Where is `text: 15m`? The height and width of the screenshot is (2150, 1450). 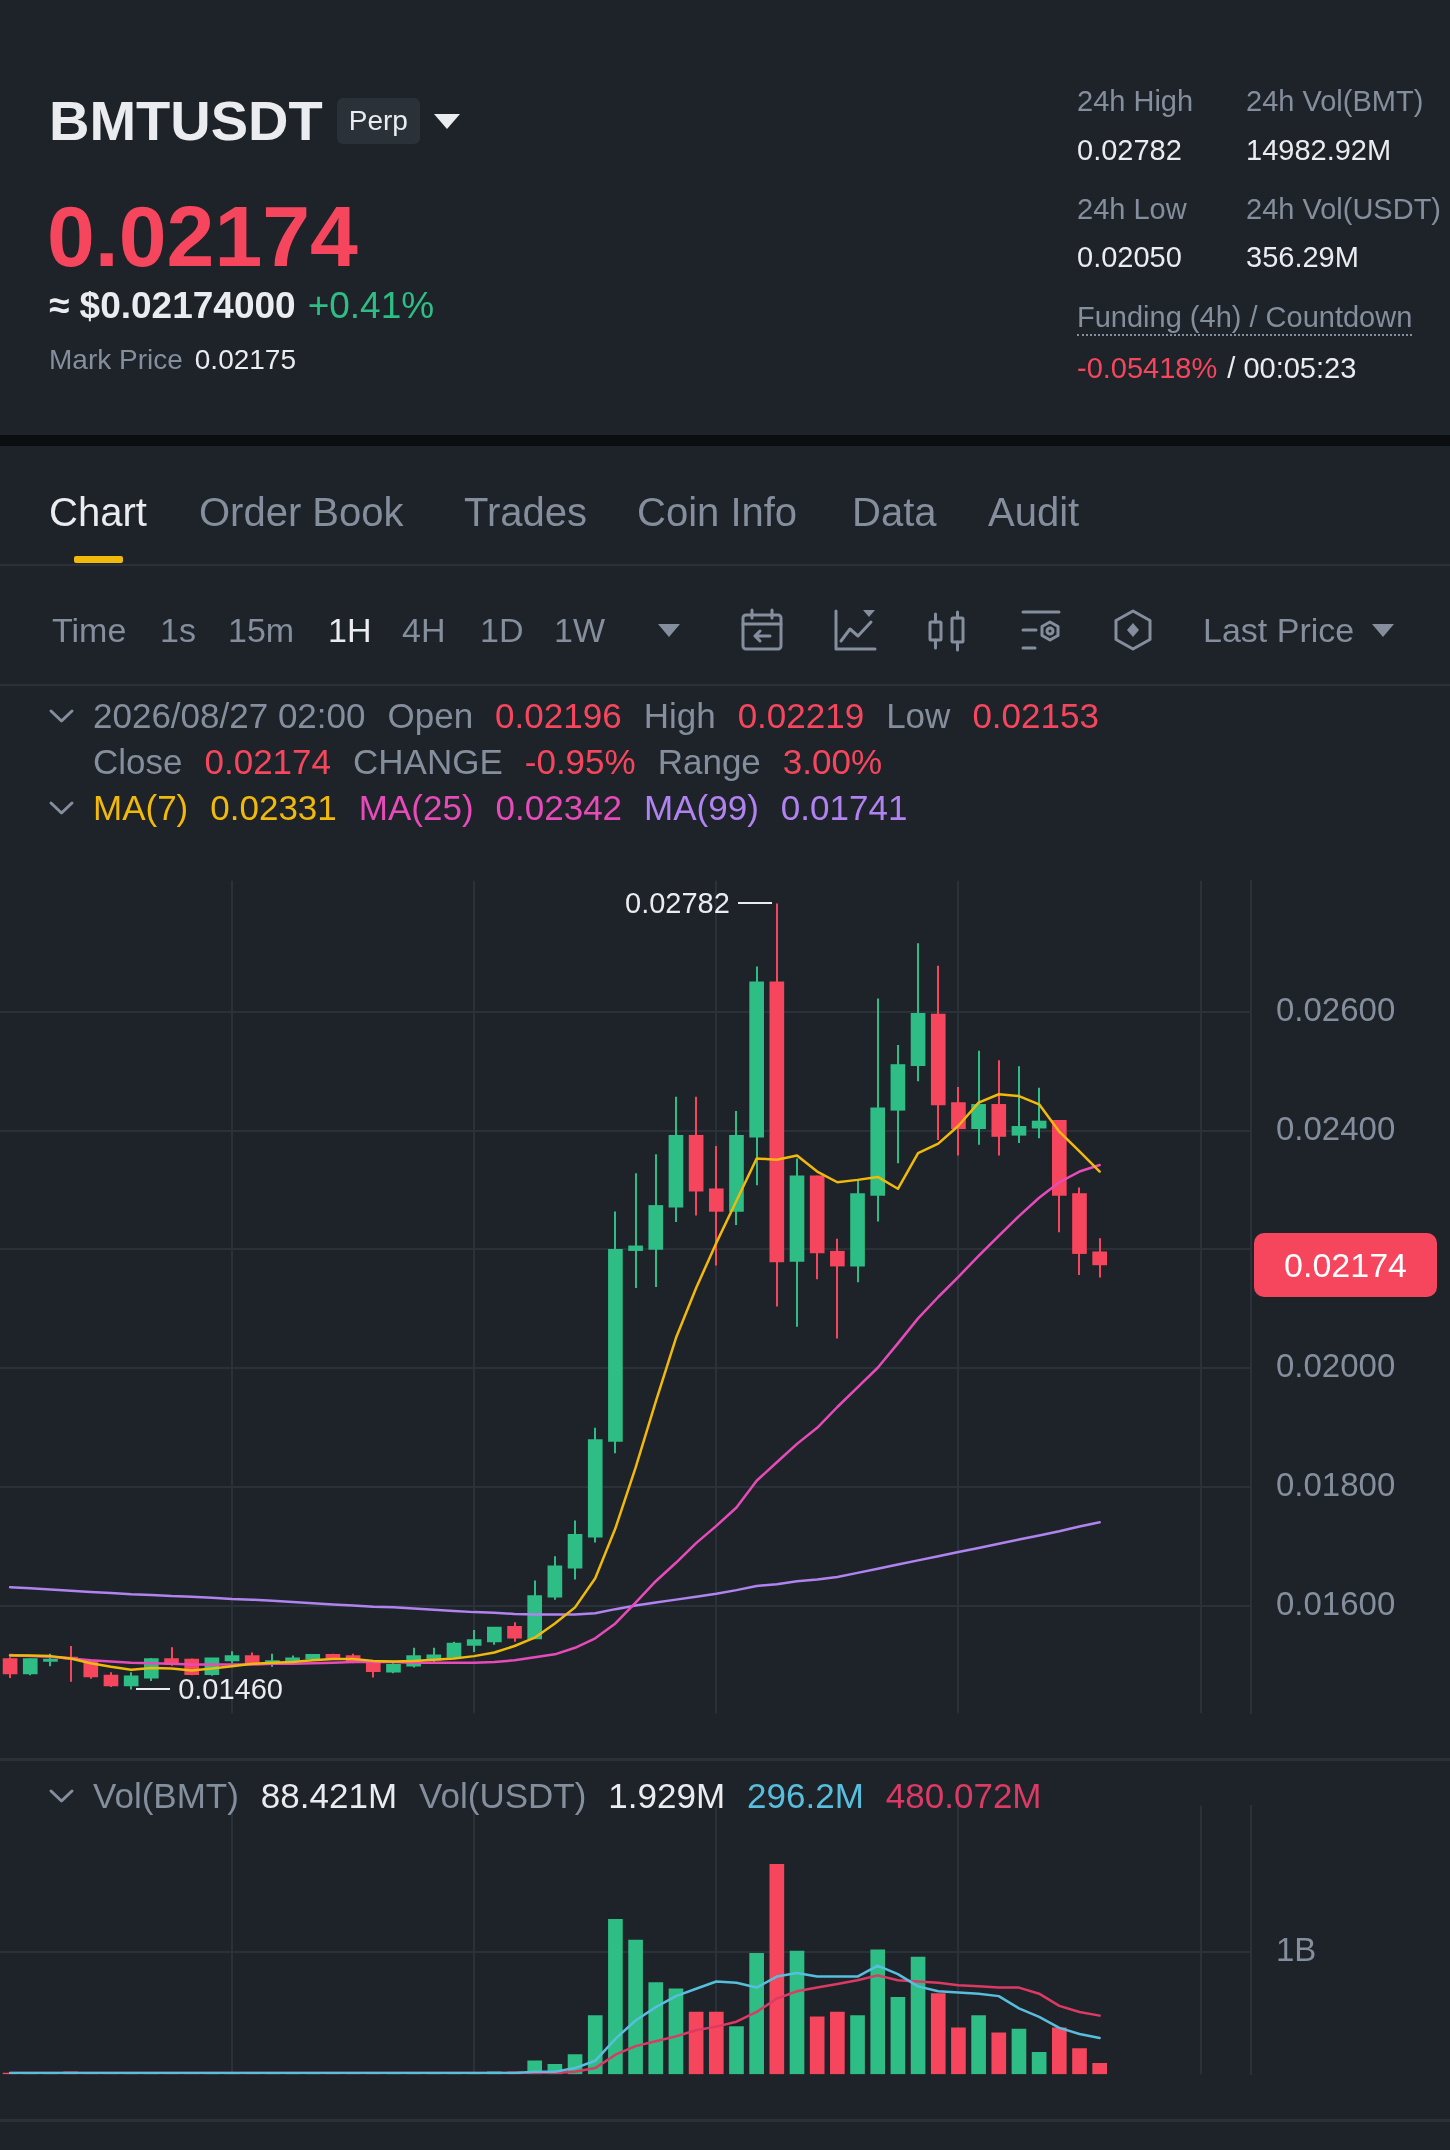 text: 15m is located at coordinates (261, 630).